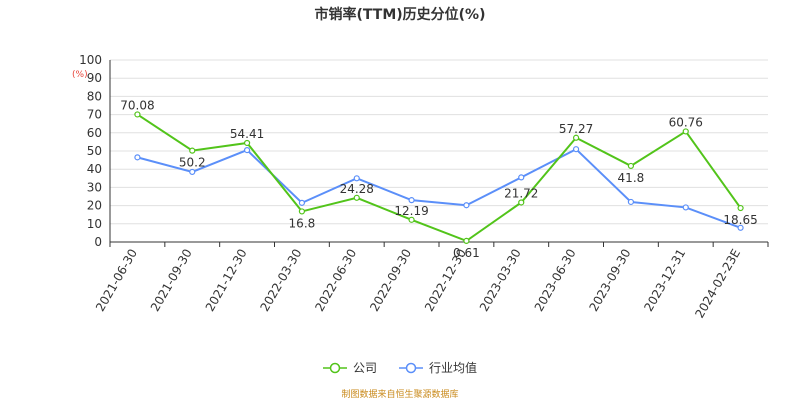 This screenshot has width=800, height=400. Describe the element at coordinates (226, 279) in the screenshot. I see `x-tick-label: 2021-12-30` at that location.